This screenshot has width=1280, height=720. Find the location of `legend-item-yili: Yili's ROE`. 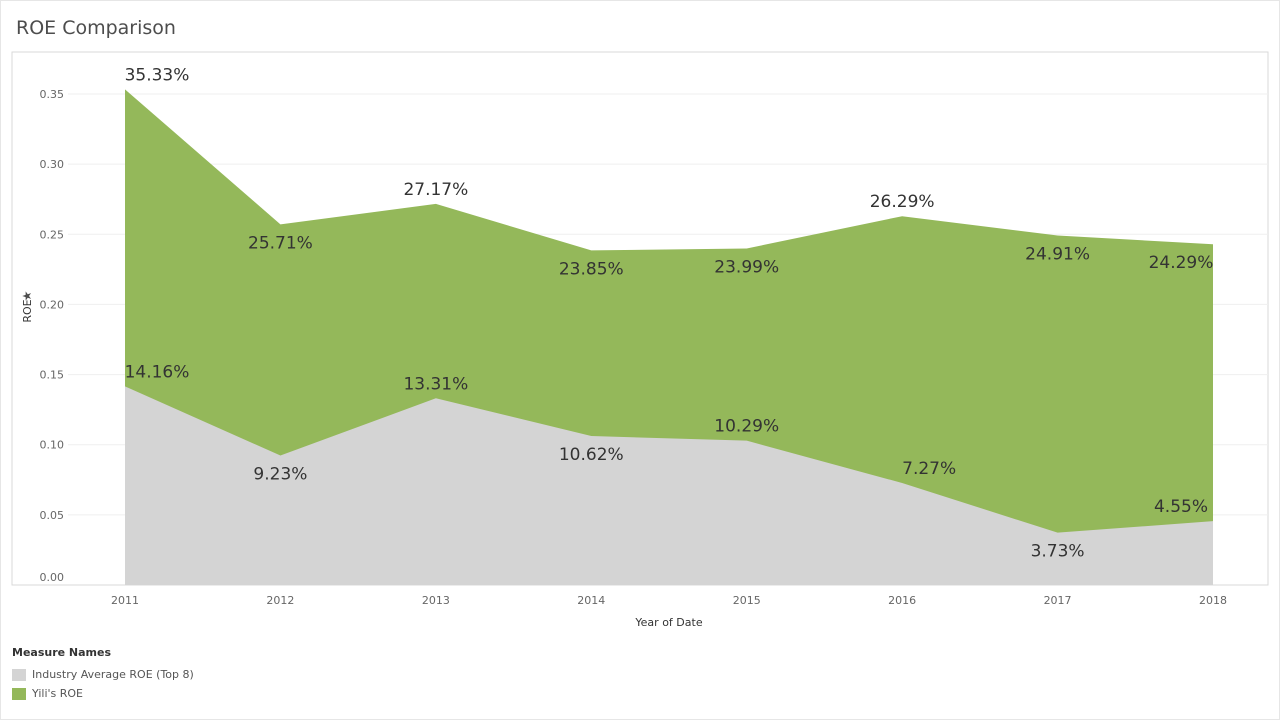

legend-item-yili: Yili's ROE is located at coordinates (103, 693).